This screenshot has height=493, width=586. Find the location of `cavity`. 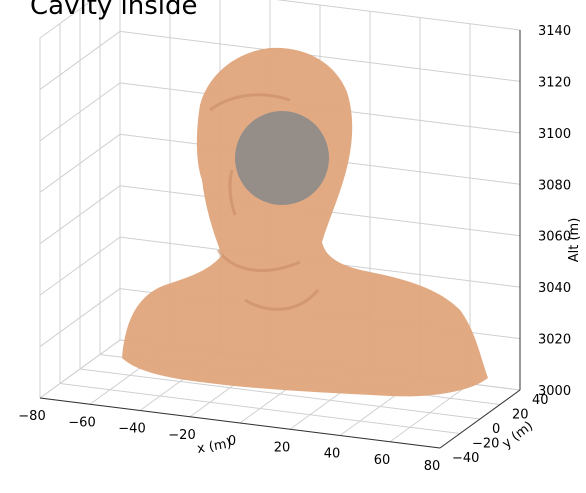

cavity is located at coordinates (282, 158).